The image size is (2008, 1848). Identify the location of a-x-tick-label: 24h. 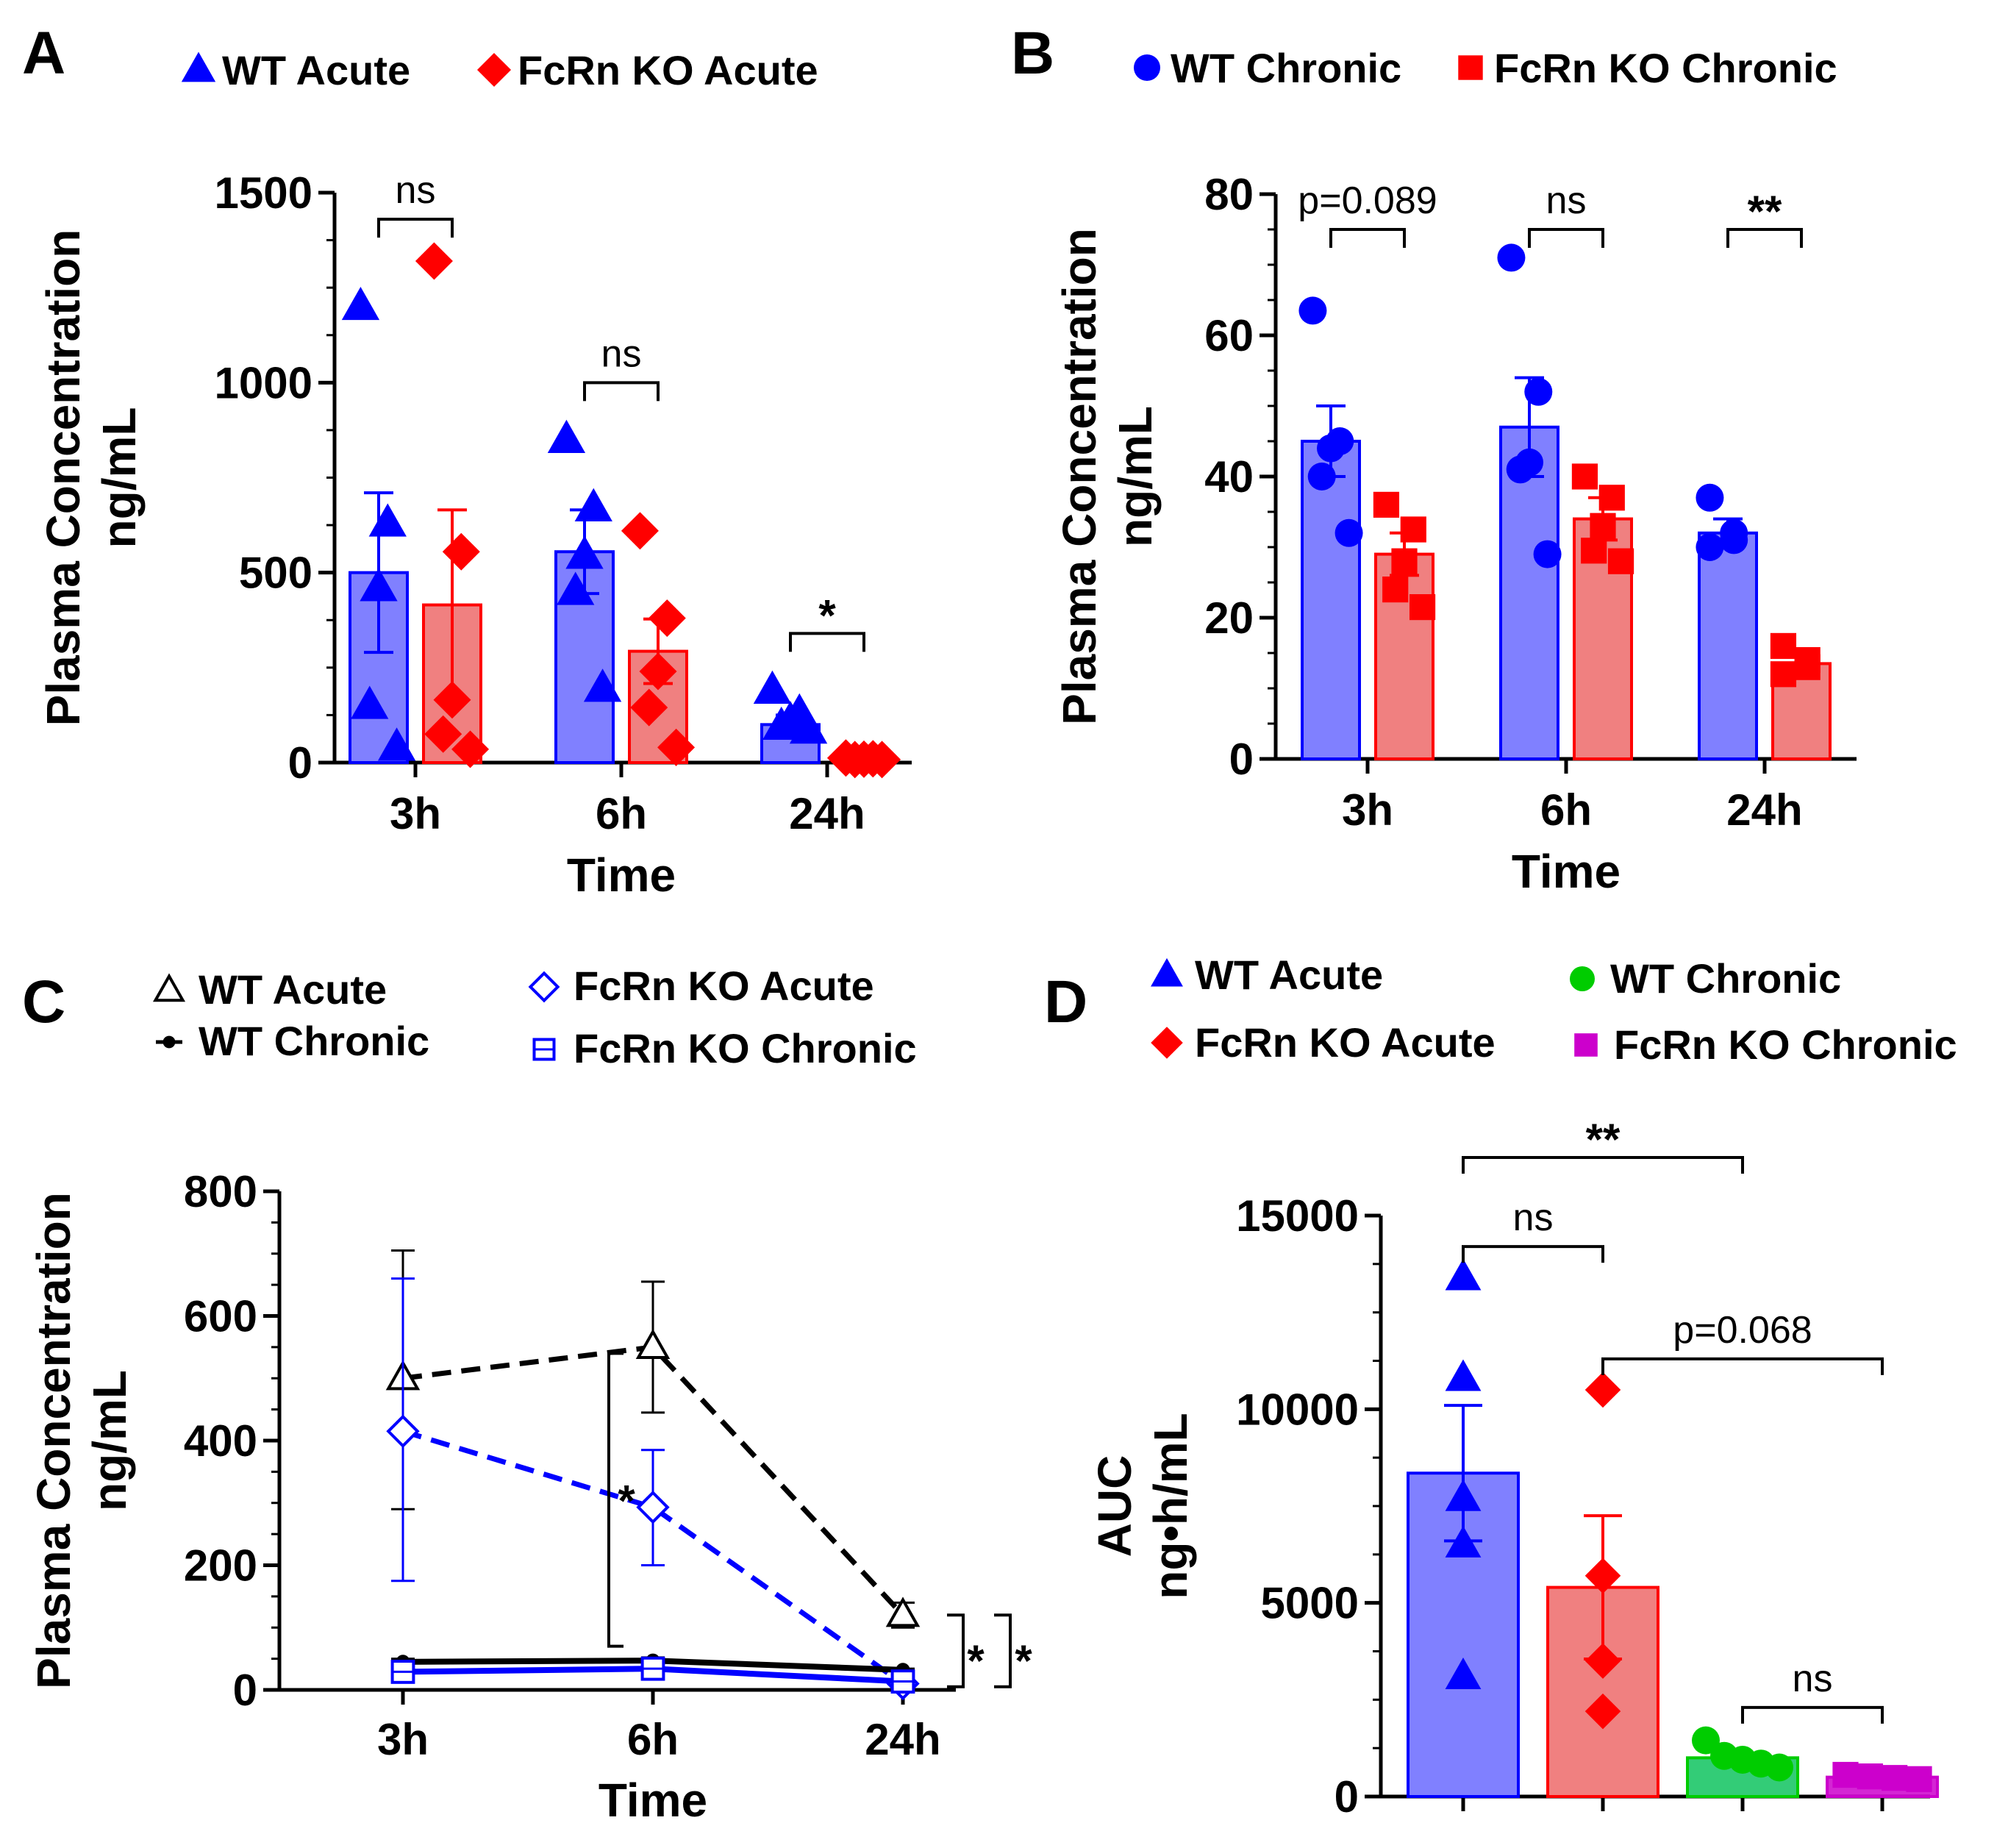
(827, 813).